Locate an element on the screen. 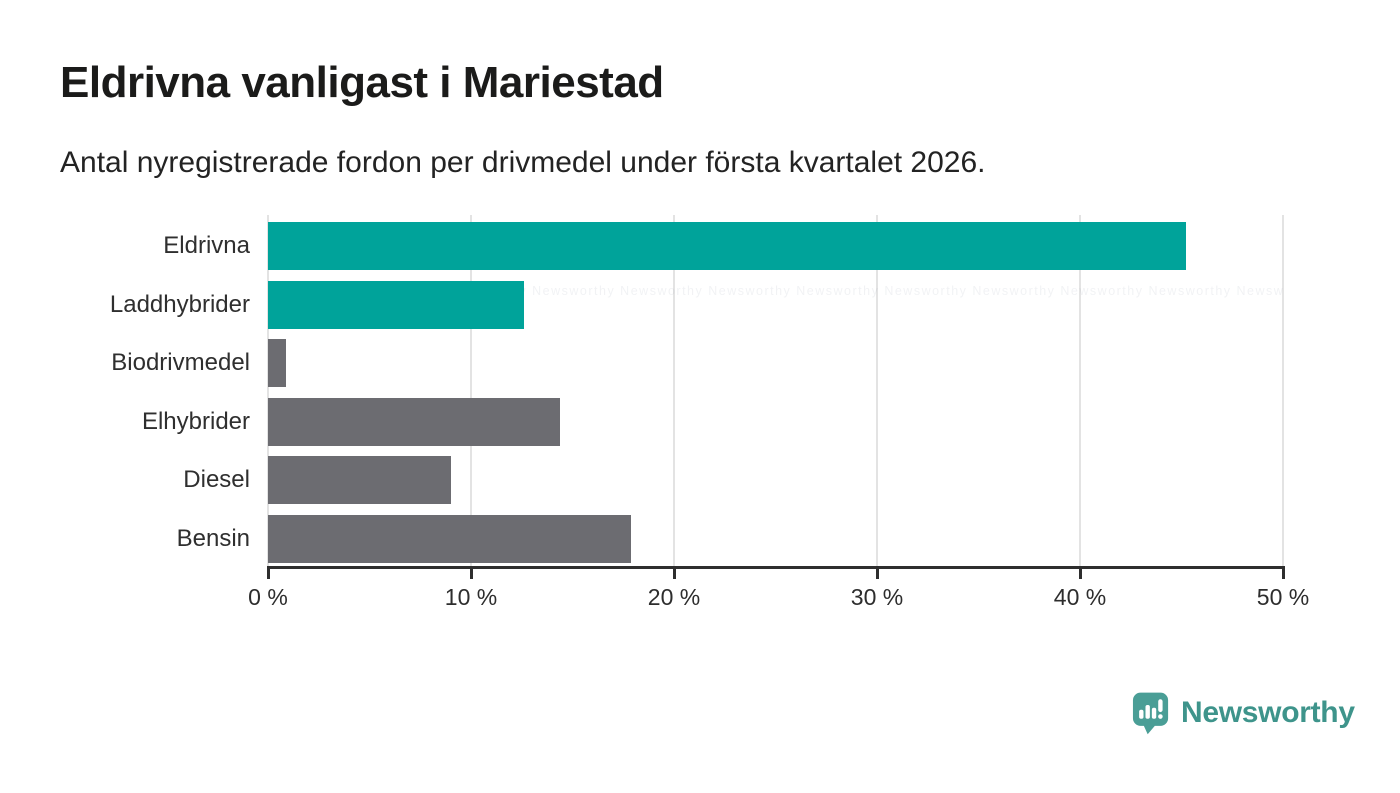  x-axis-line is located at coordinates (776, 567).